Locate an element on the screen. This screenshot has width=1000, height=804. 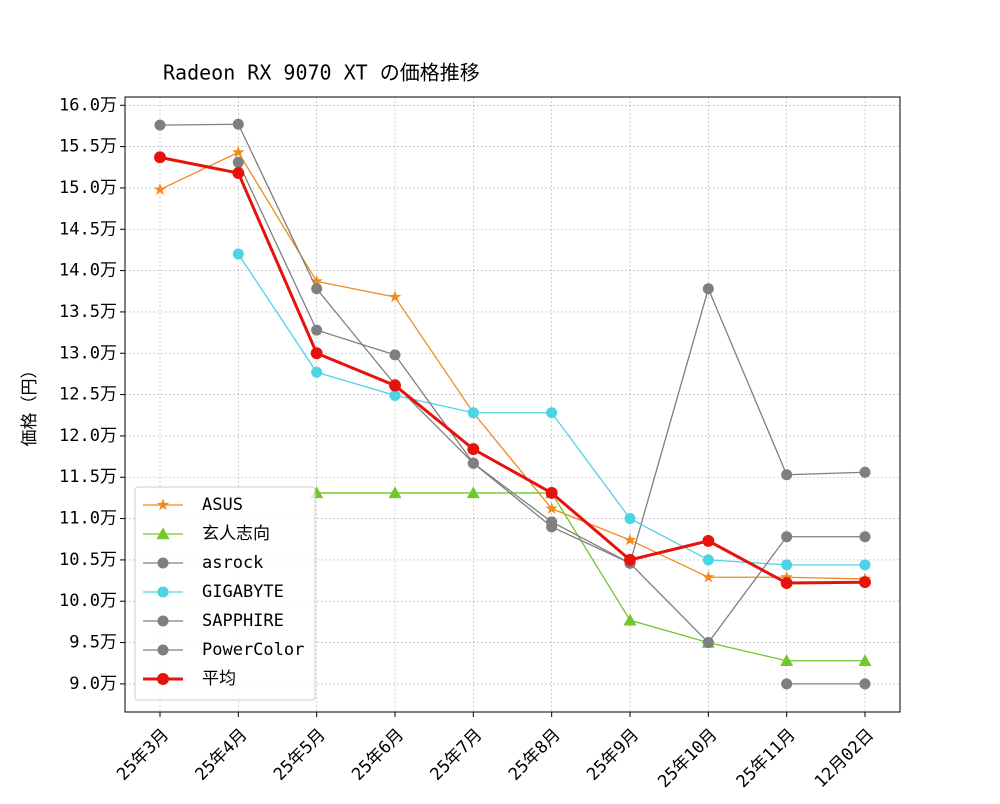
x-tick-label: 25年9月 is located at coordinates (613, 755).